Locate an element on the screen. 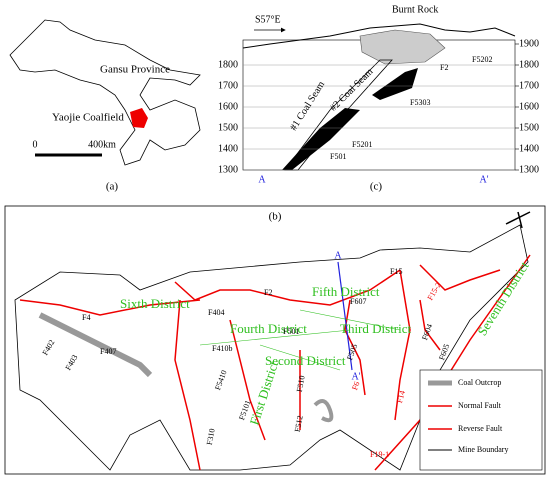 The width and height of the screenshot is (550, 477). province-label: Gansu Province is located at coordinates (135, 70).